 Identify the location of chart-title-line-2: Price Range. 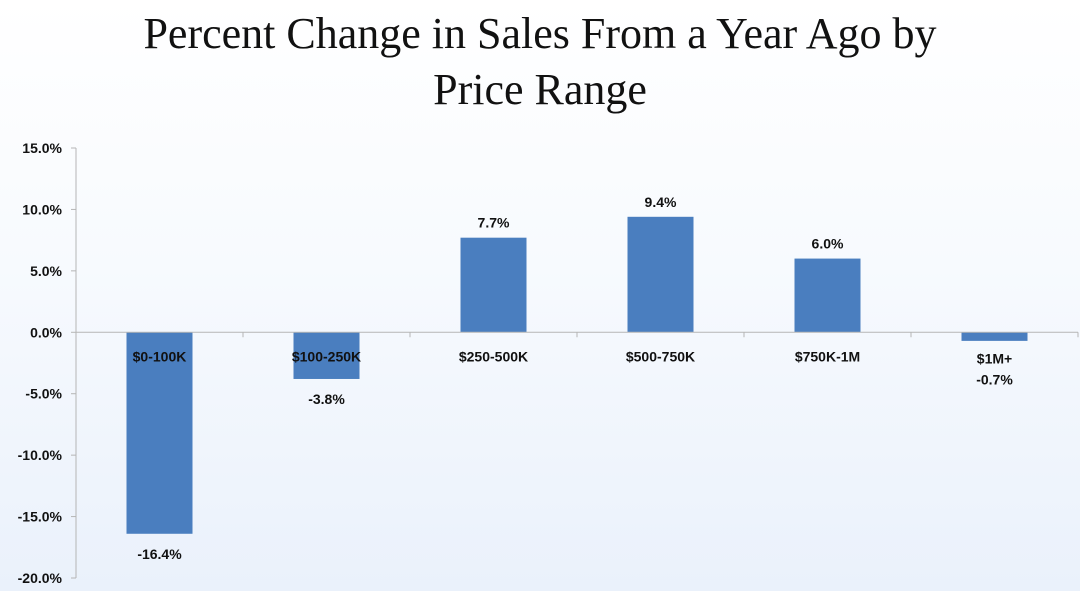
(540, 89).